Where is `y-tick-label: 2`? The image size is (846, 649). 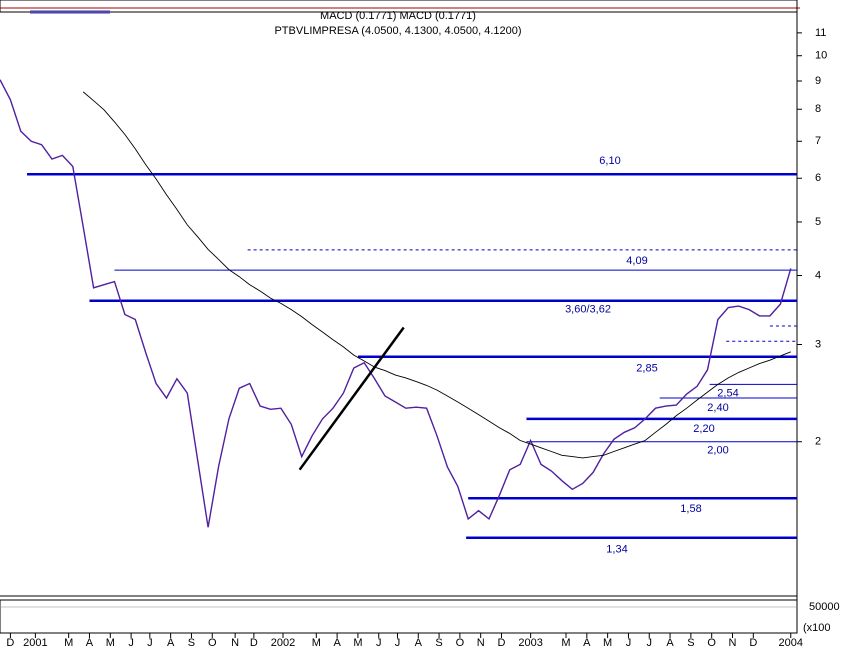
y-tick-label: 2 is located at coordinates (818, 442).